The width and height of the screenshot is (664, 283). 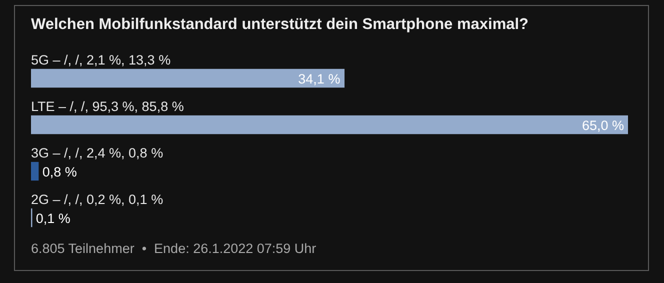 What do you see at coordinates (173, 248) in the screenshot?
I see `text: 6.805 Teilnehmer • Ende: 26.1.2022 07:59 Uhr` at bounding box center [173, 248].